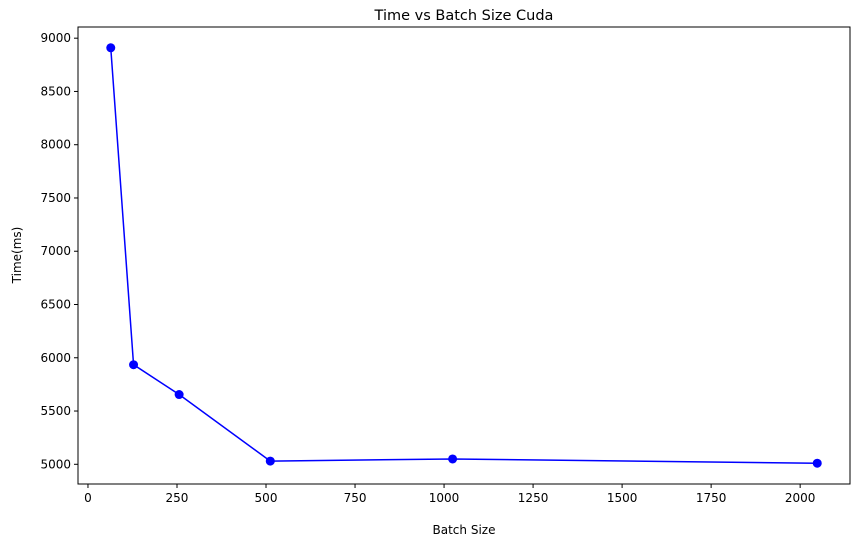  Describe the element at coordinates (55, 91) in the screenshot. I see `y-tick-label: 8500` at that location.